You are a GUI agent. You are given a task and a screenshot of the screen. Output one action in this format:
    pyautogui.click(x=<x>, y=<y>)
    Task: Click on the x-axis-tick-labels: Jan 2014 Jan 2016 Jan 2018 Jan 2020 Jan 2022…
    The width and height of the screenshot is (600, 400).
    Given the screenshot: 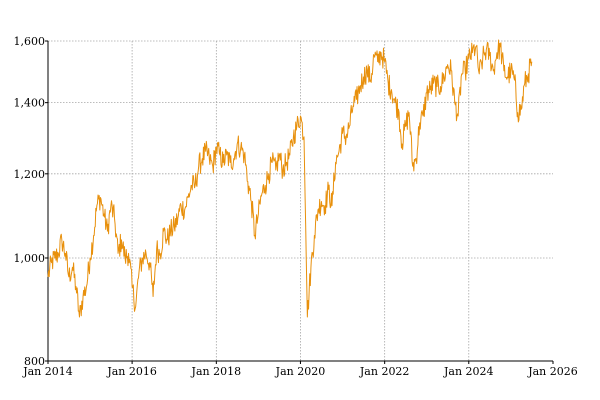 What is the action you would take?
    pyautogui.click(x=300, y=371)
    